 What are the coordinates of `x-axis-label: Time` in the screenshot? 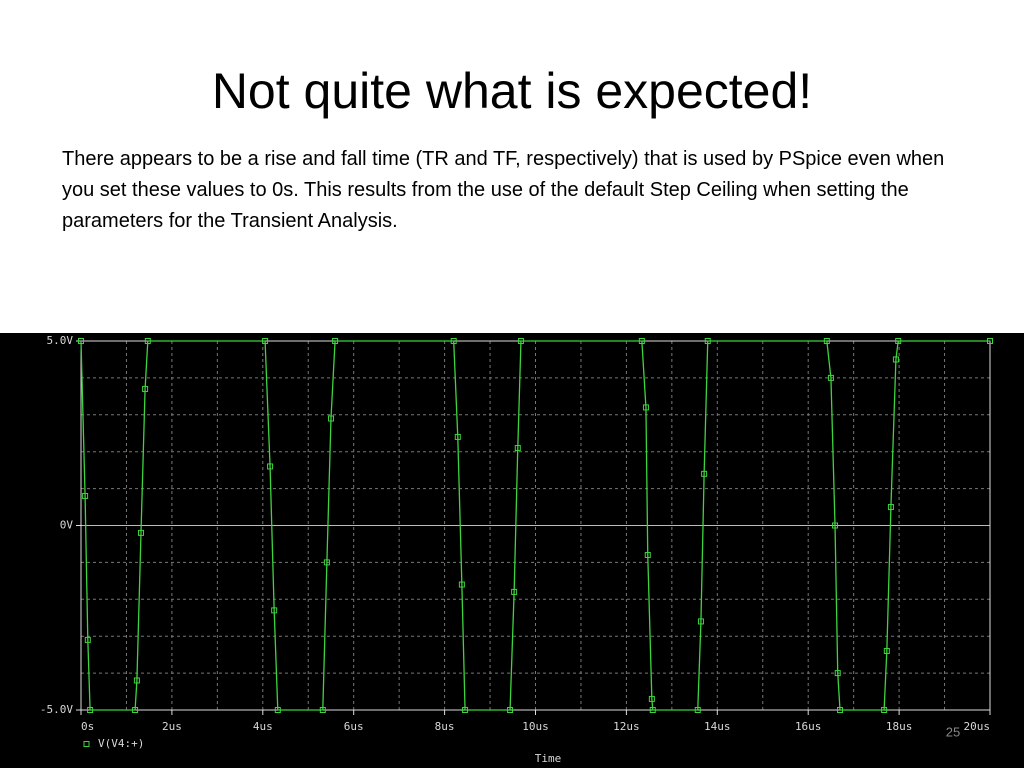 It's located at (548, 758).